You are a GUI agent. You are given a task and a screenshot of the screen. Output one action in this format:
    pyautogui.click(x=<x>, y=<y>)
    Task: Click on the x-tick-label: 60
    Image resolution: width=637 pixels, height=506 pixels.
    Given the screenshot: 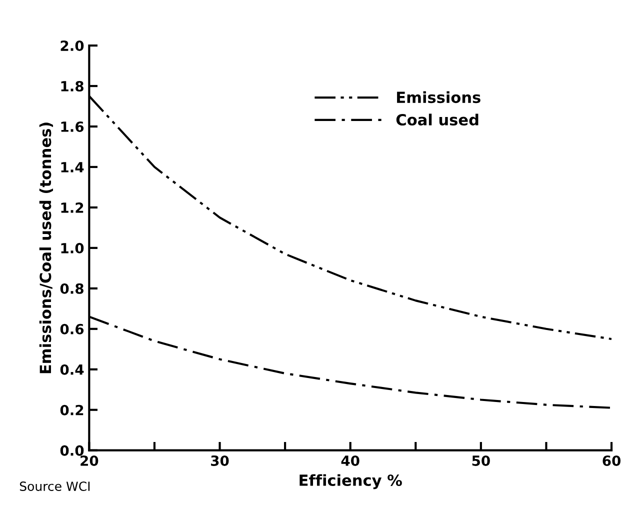 What is the action you would take?
    pyautogui.click(x=611, y=460)
    